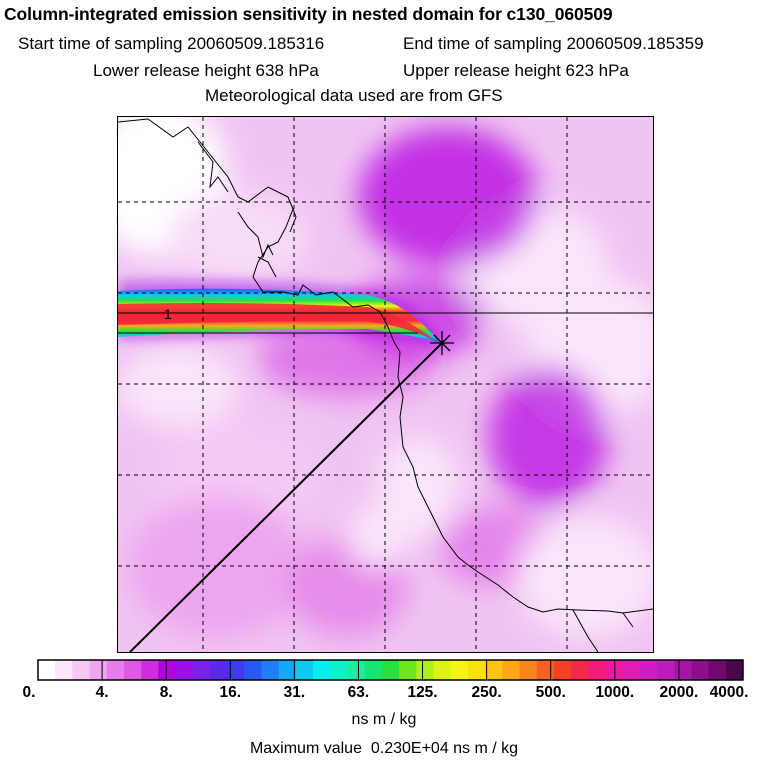 The height and width of the screenshot is (768, 768). What do you see at coordinates (442, 343) in the screenshot?
I see `release-point-star-icon` at bounding box center [442, 343].